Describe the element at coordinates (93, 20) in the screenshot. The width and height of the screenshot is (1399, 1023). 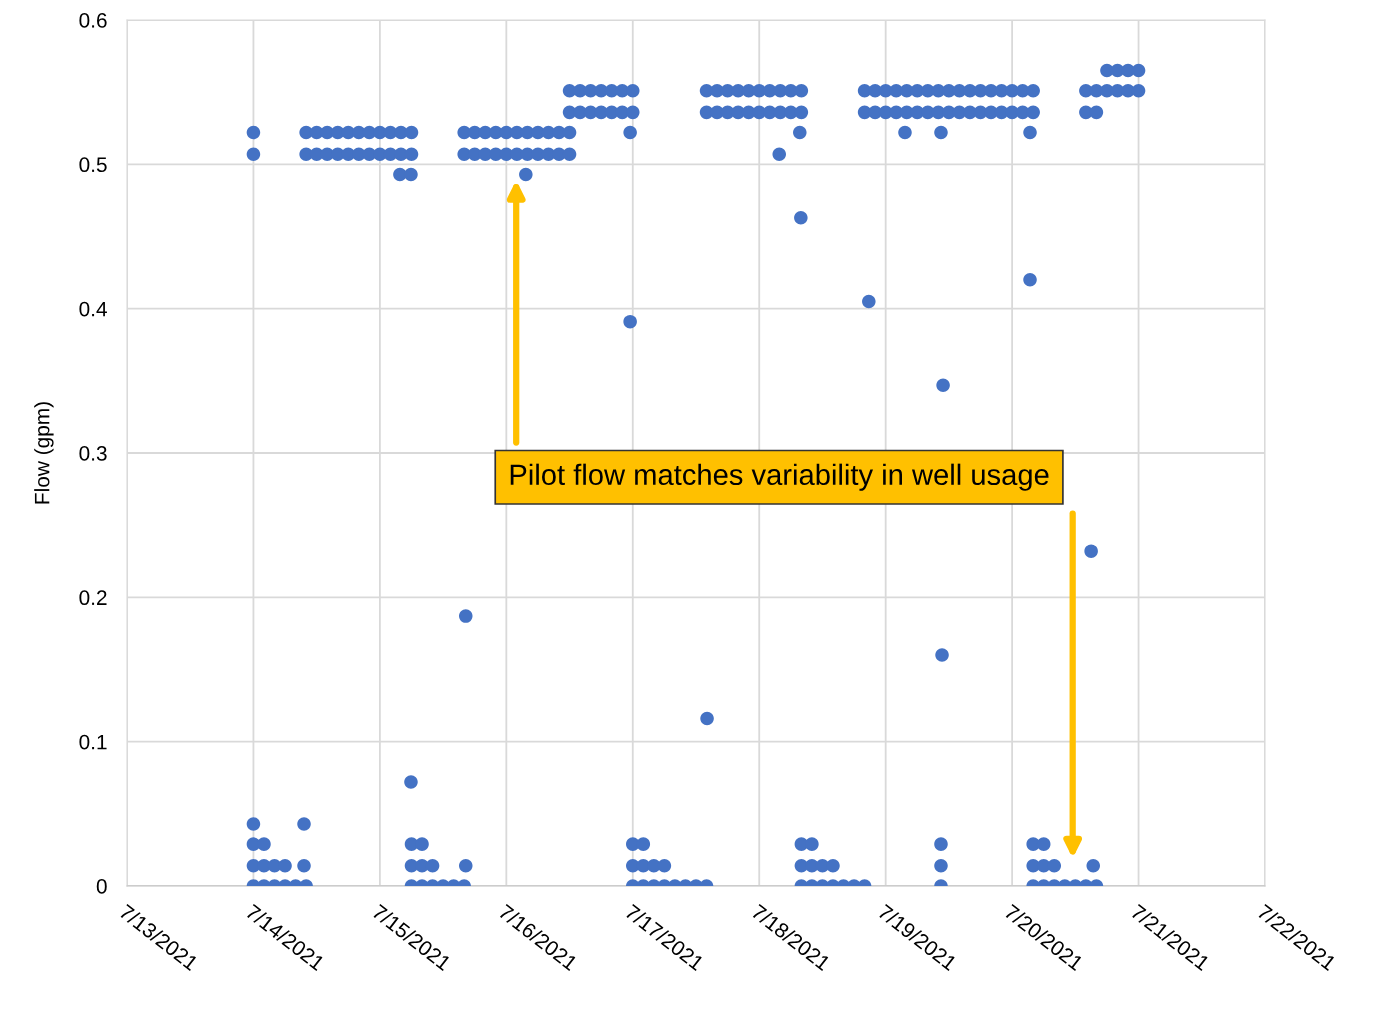
I see `y-tick-label: 0.6` at that location.